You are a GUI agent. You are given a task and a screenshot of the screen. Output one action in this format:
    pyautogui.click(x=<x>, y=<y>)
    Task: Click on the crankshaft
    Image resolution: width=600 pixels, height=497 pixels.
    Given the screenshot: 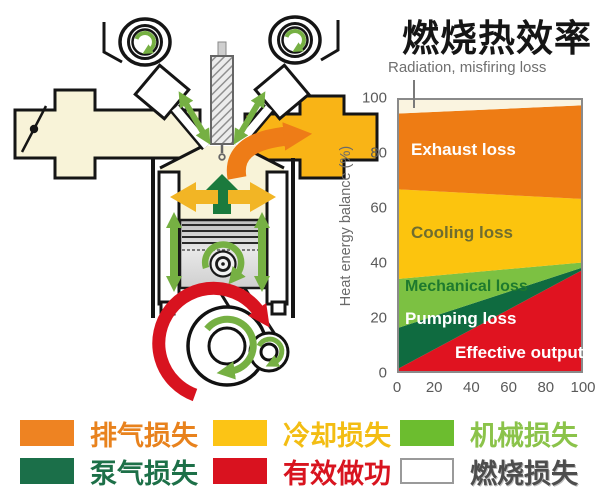 What is the action you would take?
    pyautogui.click(x=238, y=346)
    